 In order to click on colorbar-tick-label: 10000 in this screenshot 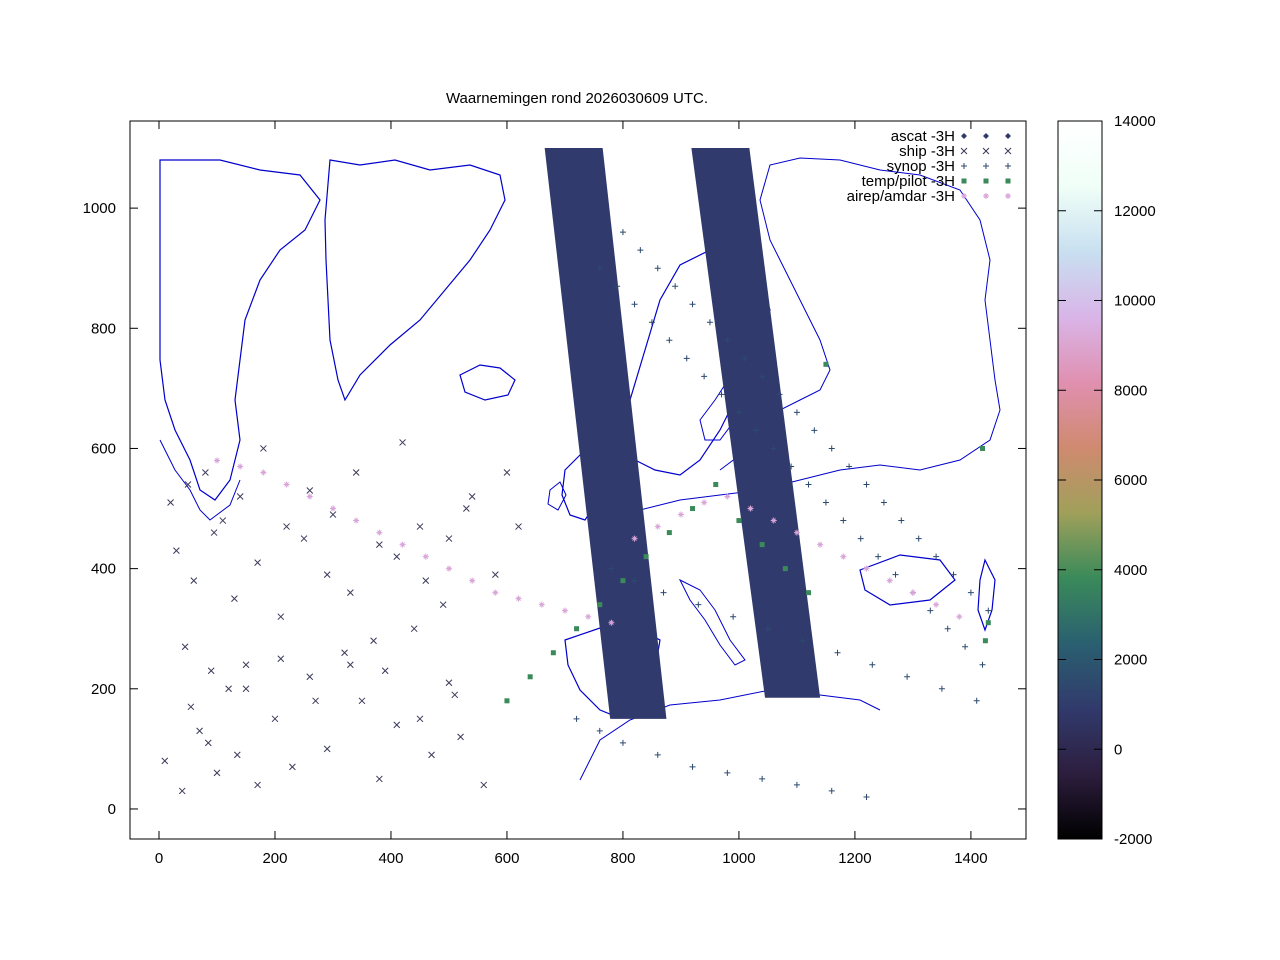, I will do `click(1135, 301)`.